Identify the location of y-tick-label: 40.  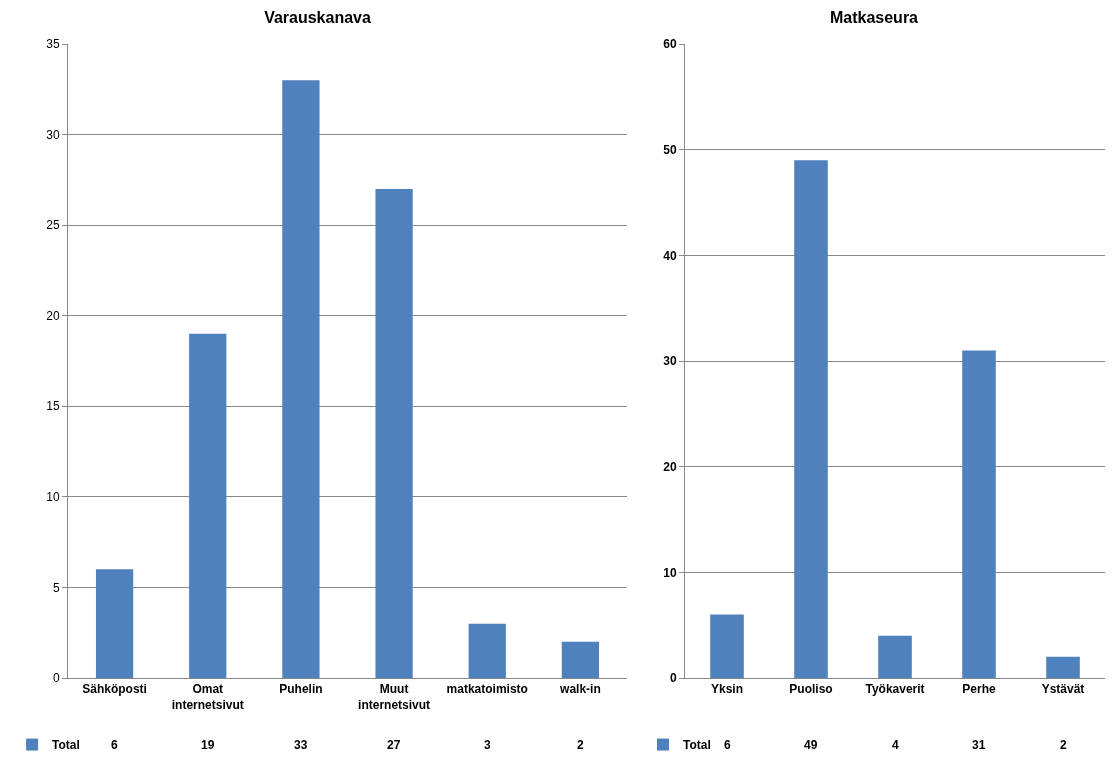
(670, 255).